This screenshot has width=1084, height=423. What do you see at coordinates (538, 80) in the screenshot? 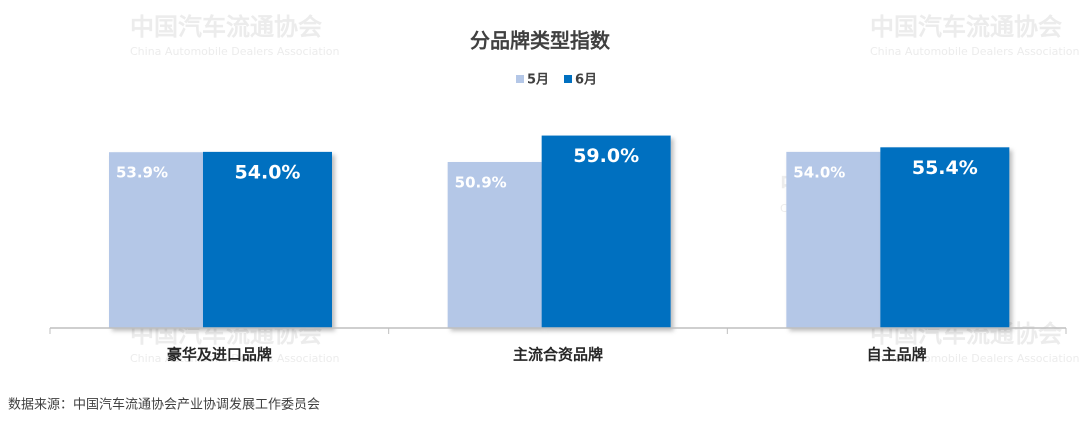
I see `legend-label: 5月` at bounding box center [538, 80].